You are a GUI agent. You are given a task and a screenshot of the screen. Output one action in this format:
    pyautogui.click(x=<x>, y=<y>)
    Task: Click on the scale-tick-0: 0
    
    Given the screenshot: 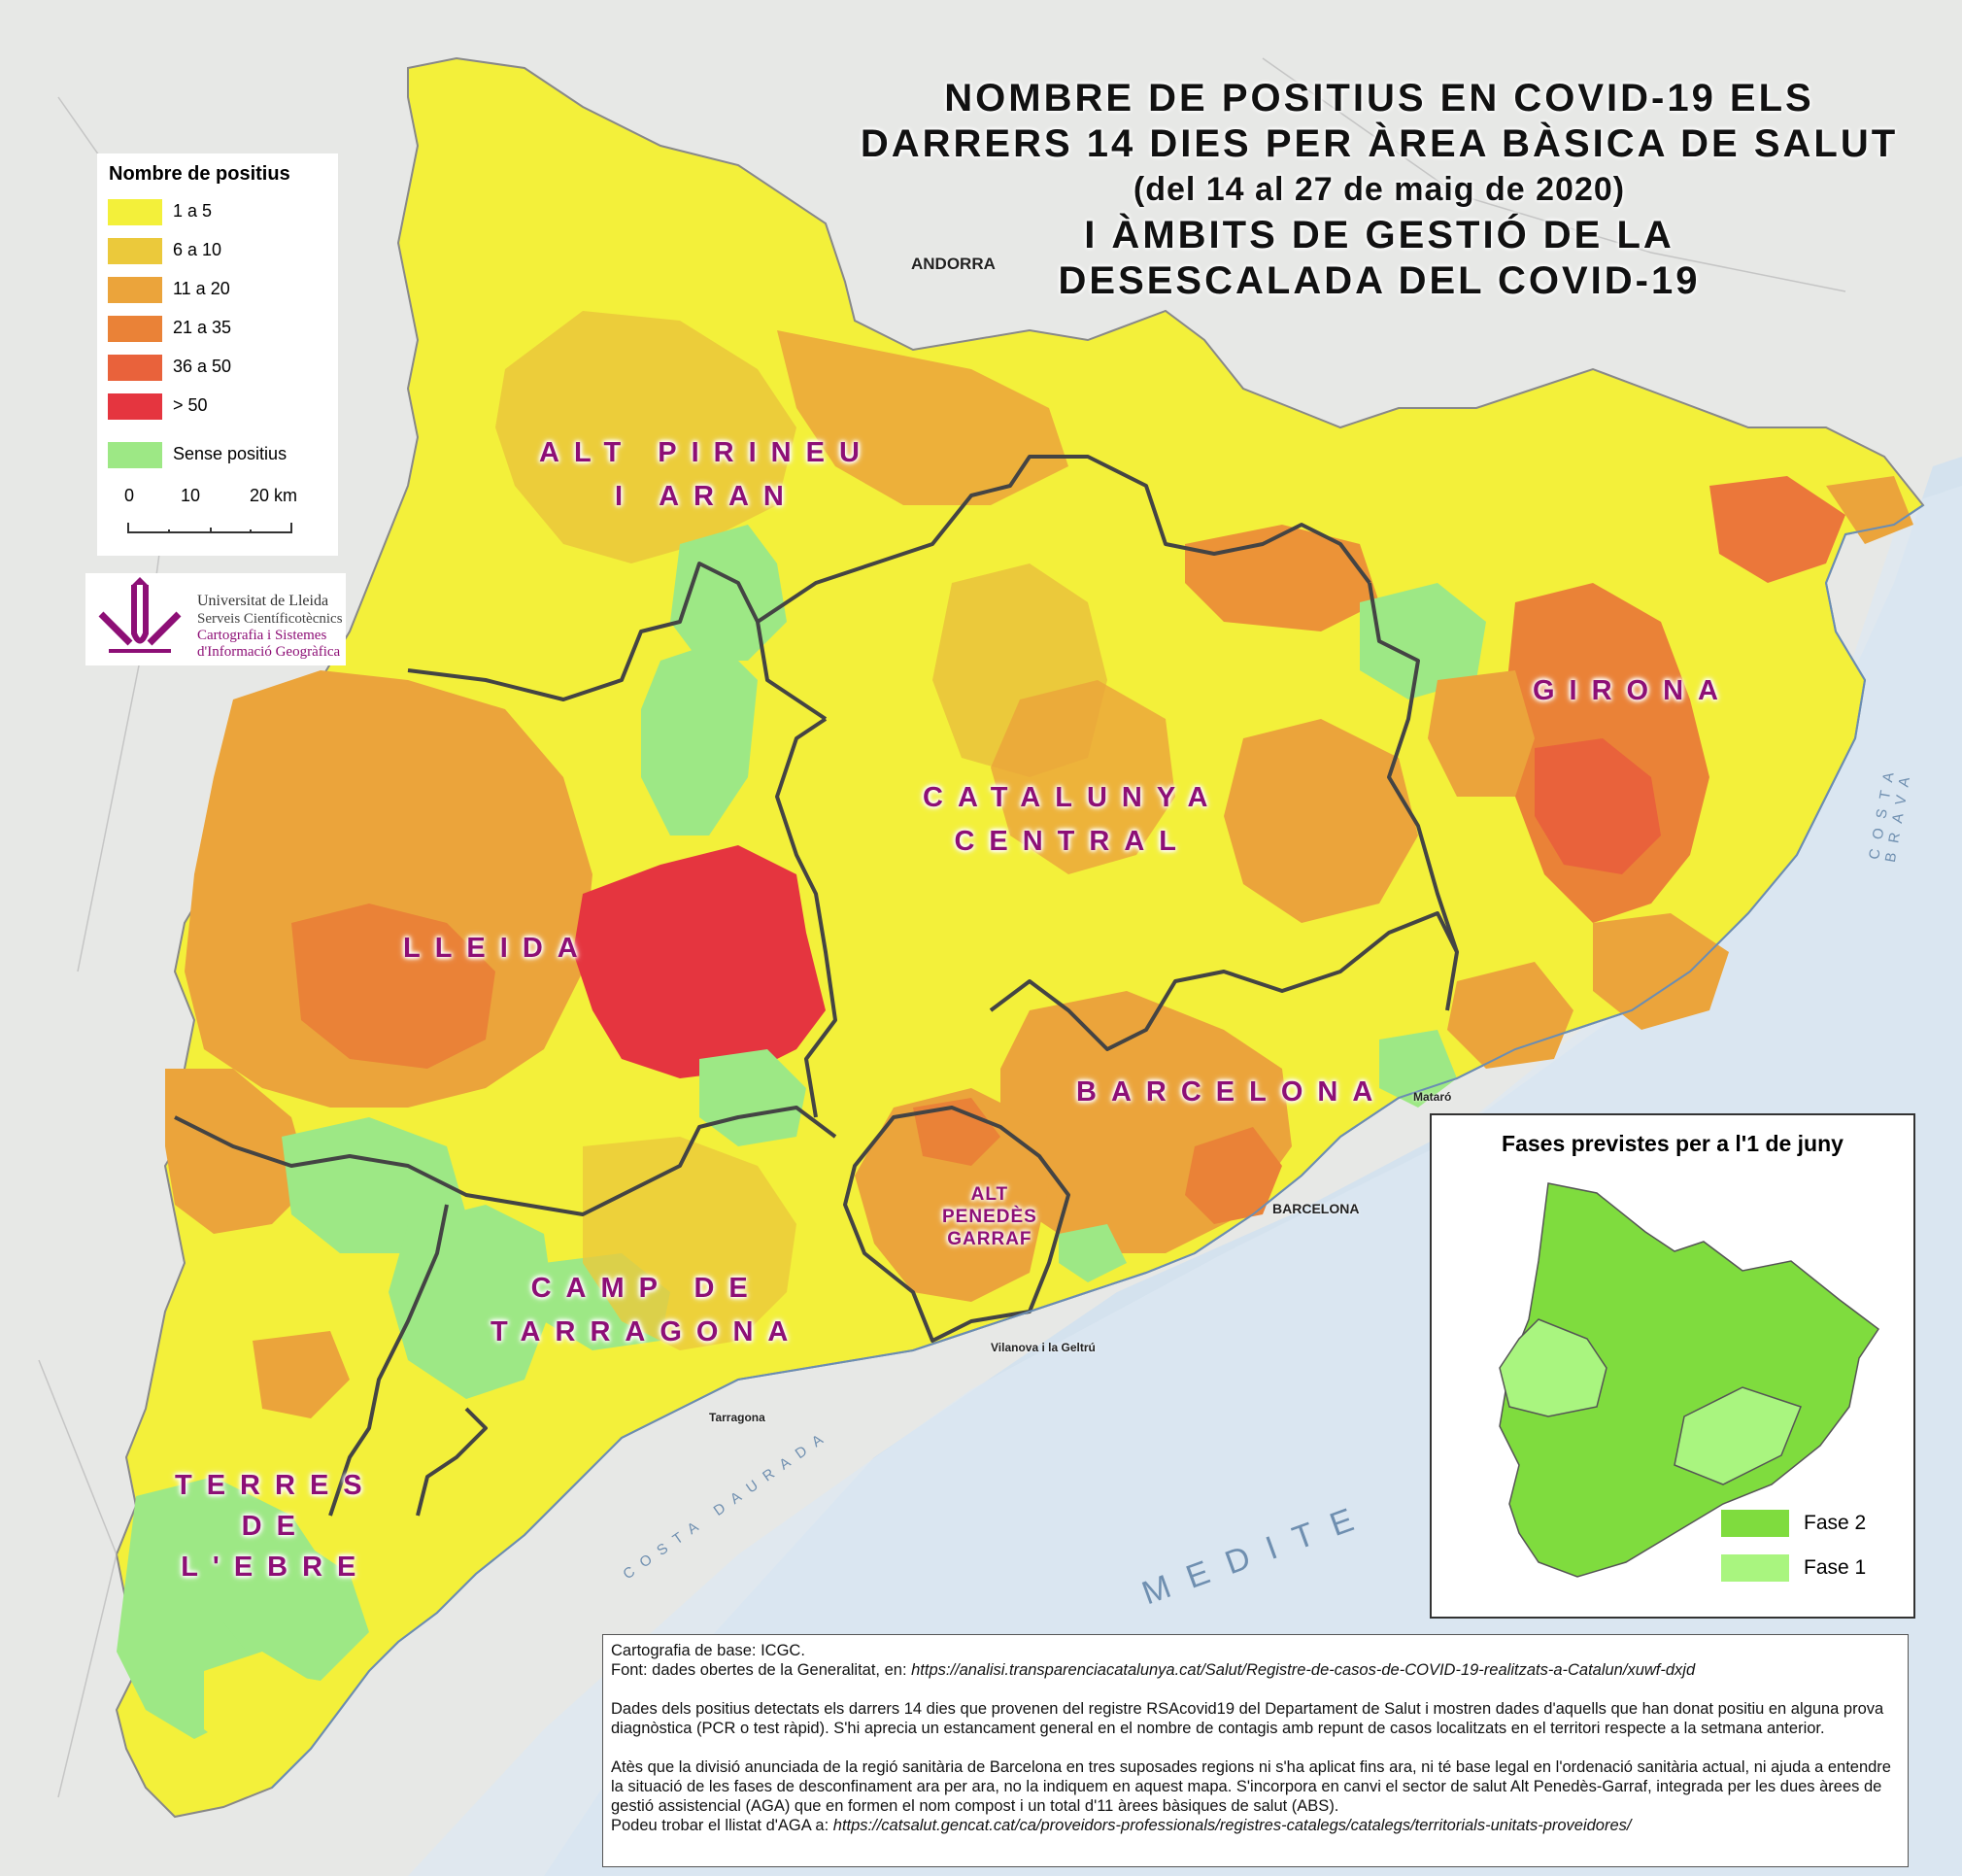 What is the action you would take?
    pyautogui.click(x=129, y=495)
    